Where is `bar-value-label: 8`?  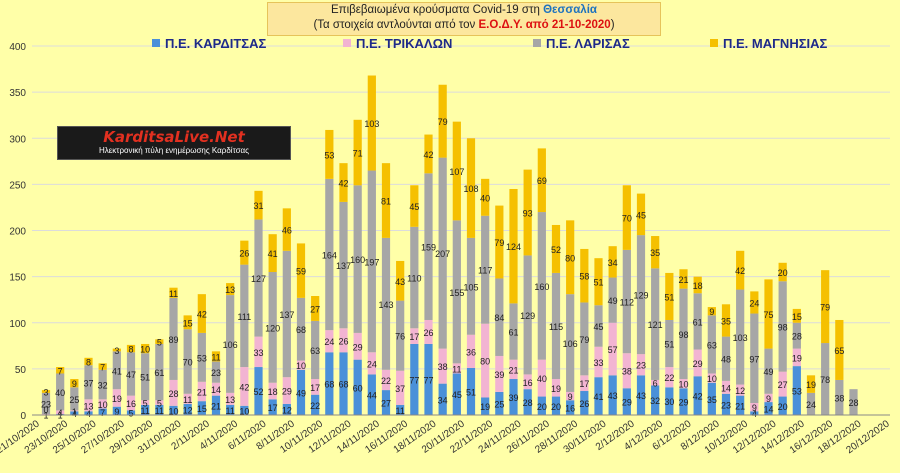 bar-value-label: 8 is located at coordinates (130, 350).